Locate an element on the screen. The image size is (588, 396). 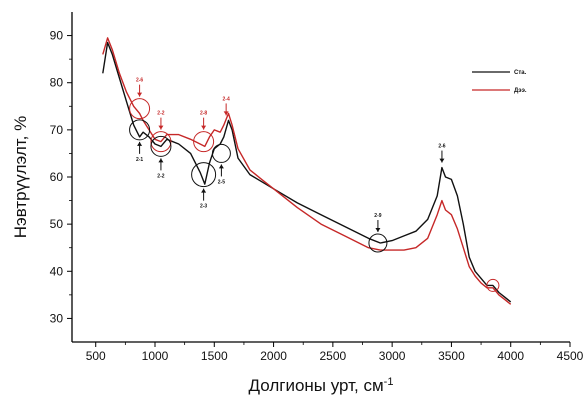
legend-label: Ста. is located at coordinates (520, 73).